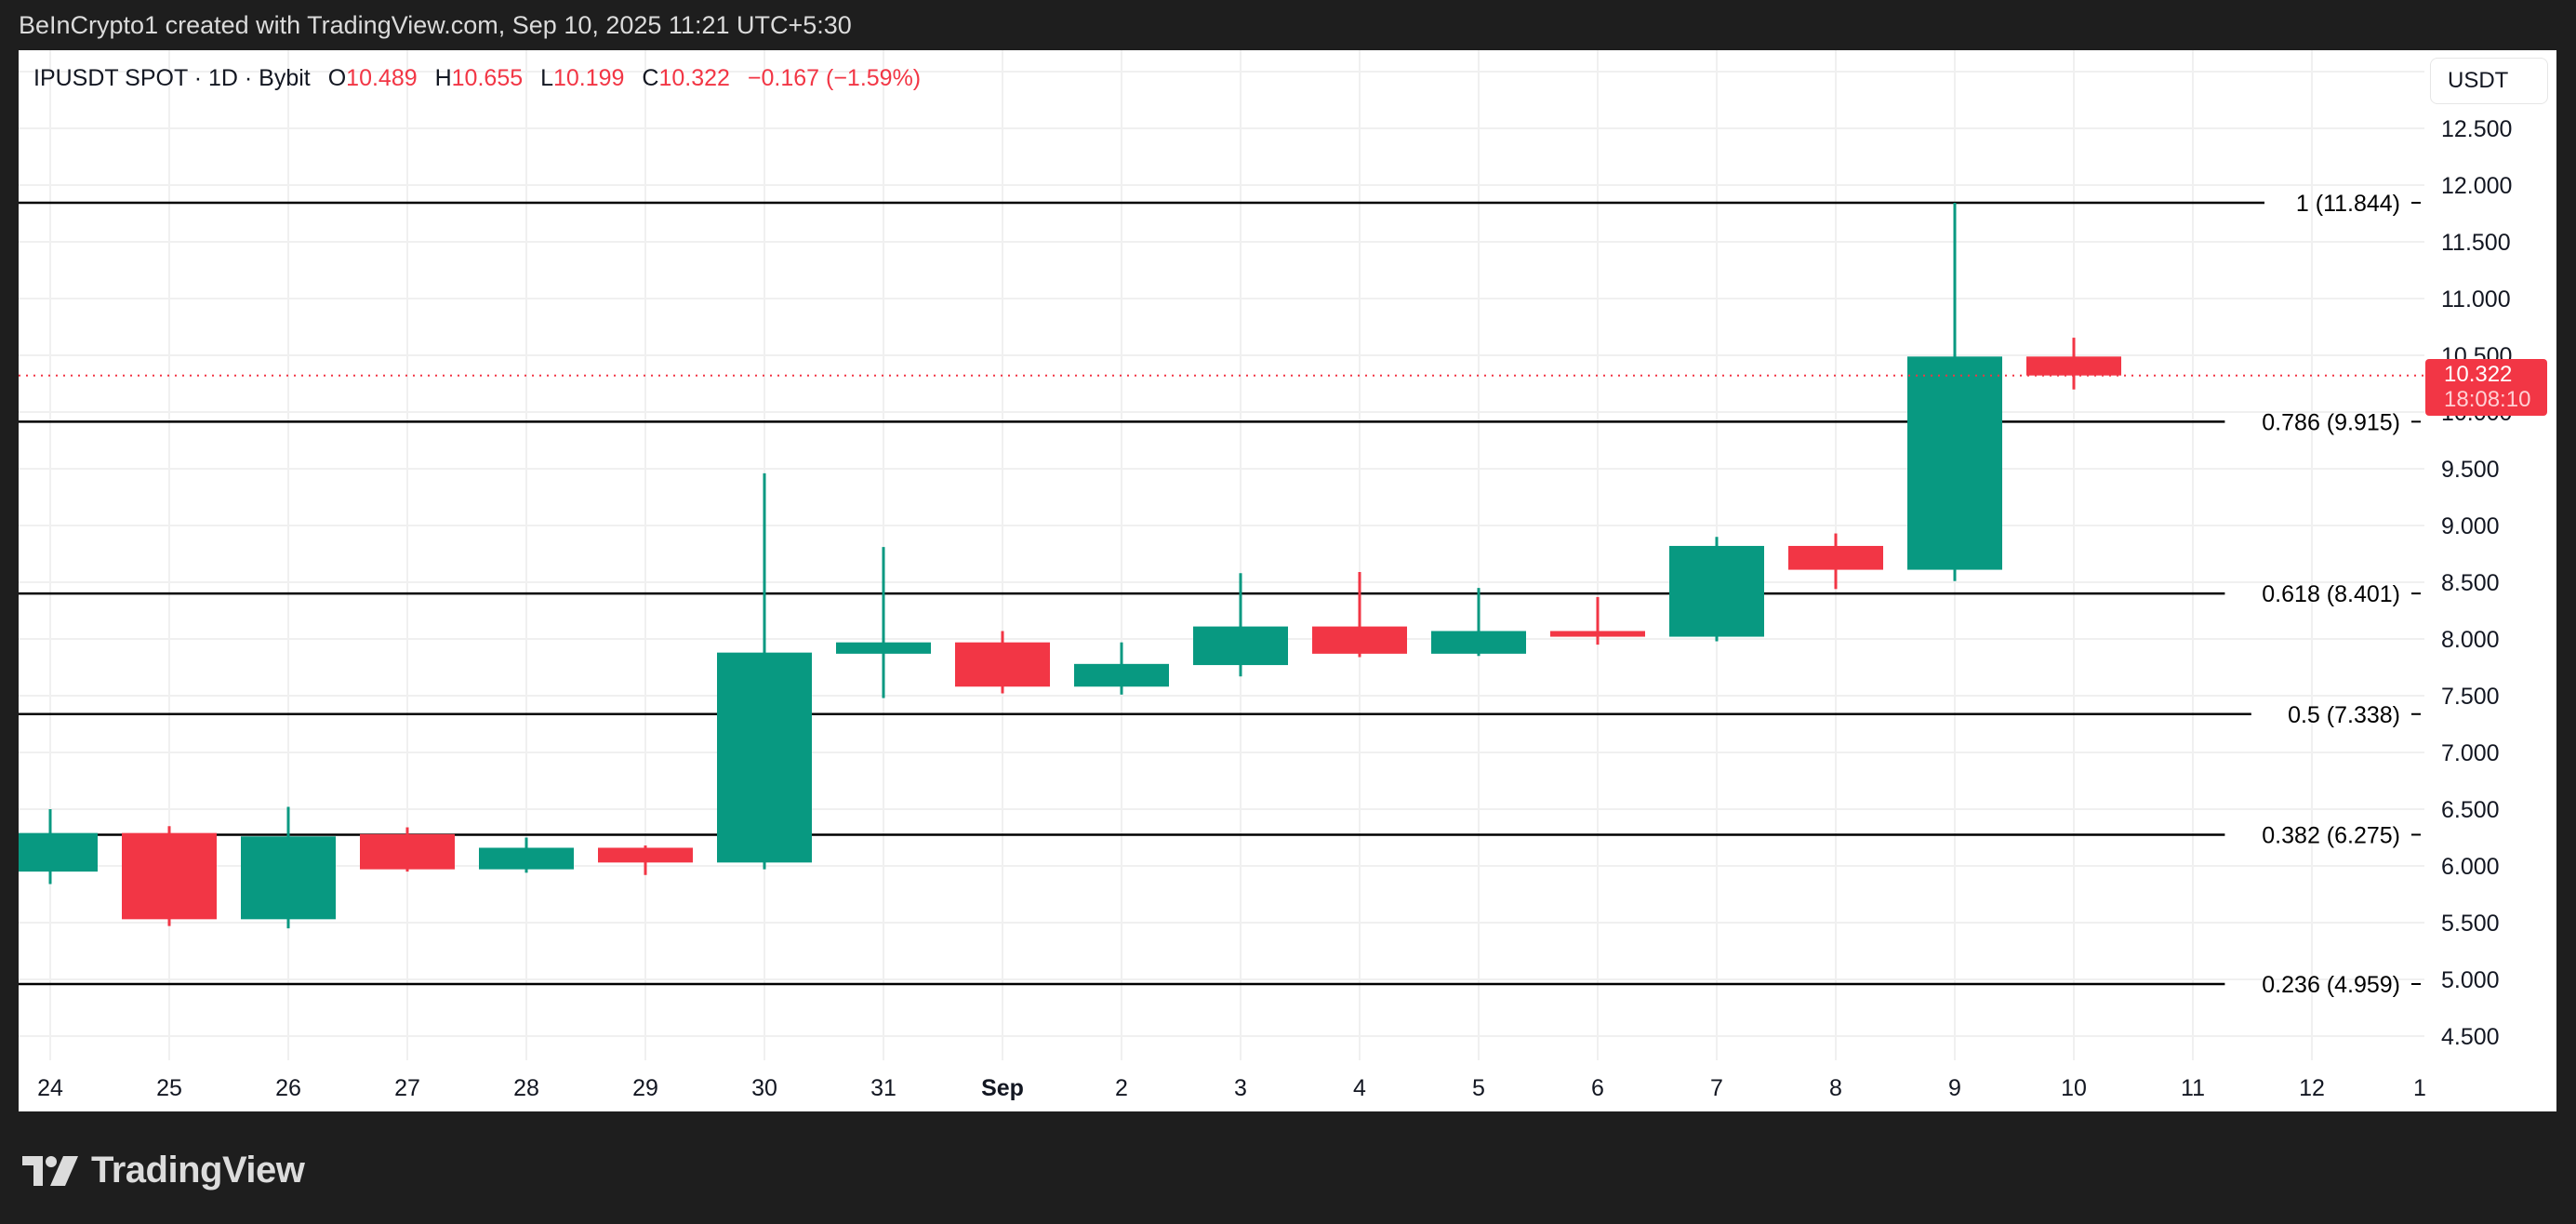 The height and width of the screenshot is (1224, 2576). I want to click on low-value: 10.199, so click(588, 78).